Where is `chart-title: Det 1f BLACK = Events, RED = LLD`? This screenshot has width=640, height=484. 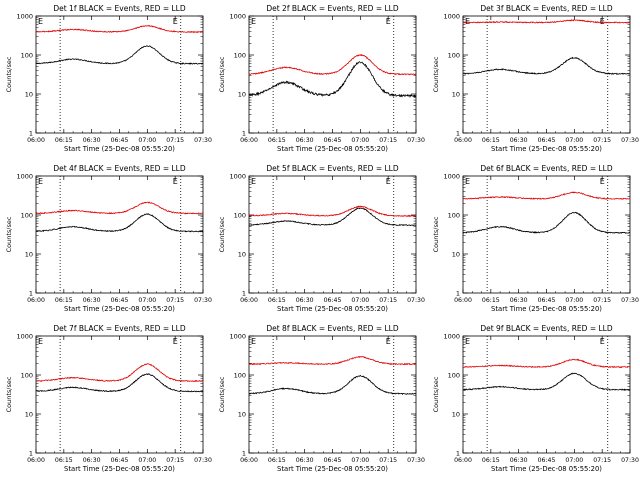
chart-title: Det 1f BLACK = Events, RED = LLD is located at coordinates (119, 8).